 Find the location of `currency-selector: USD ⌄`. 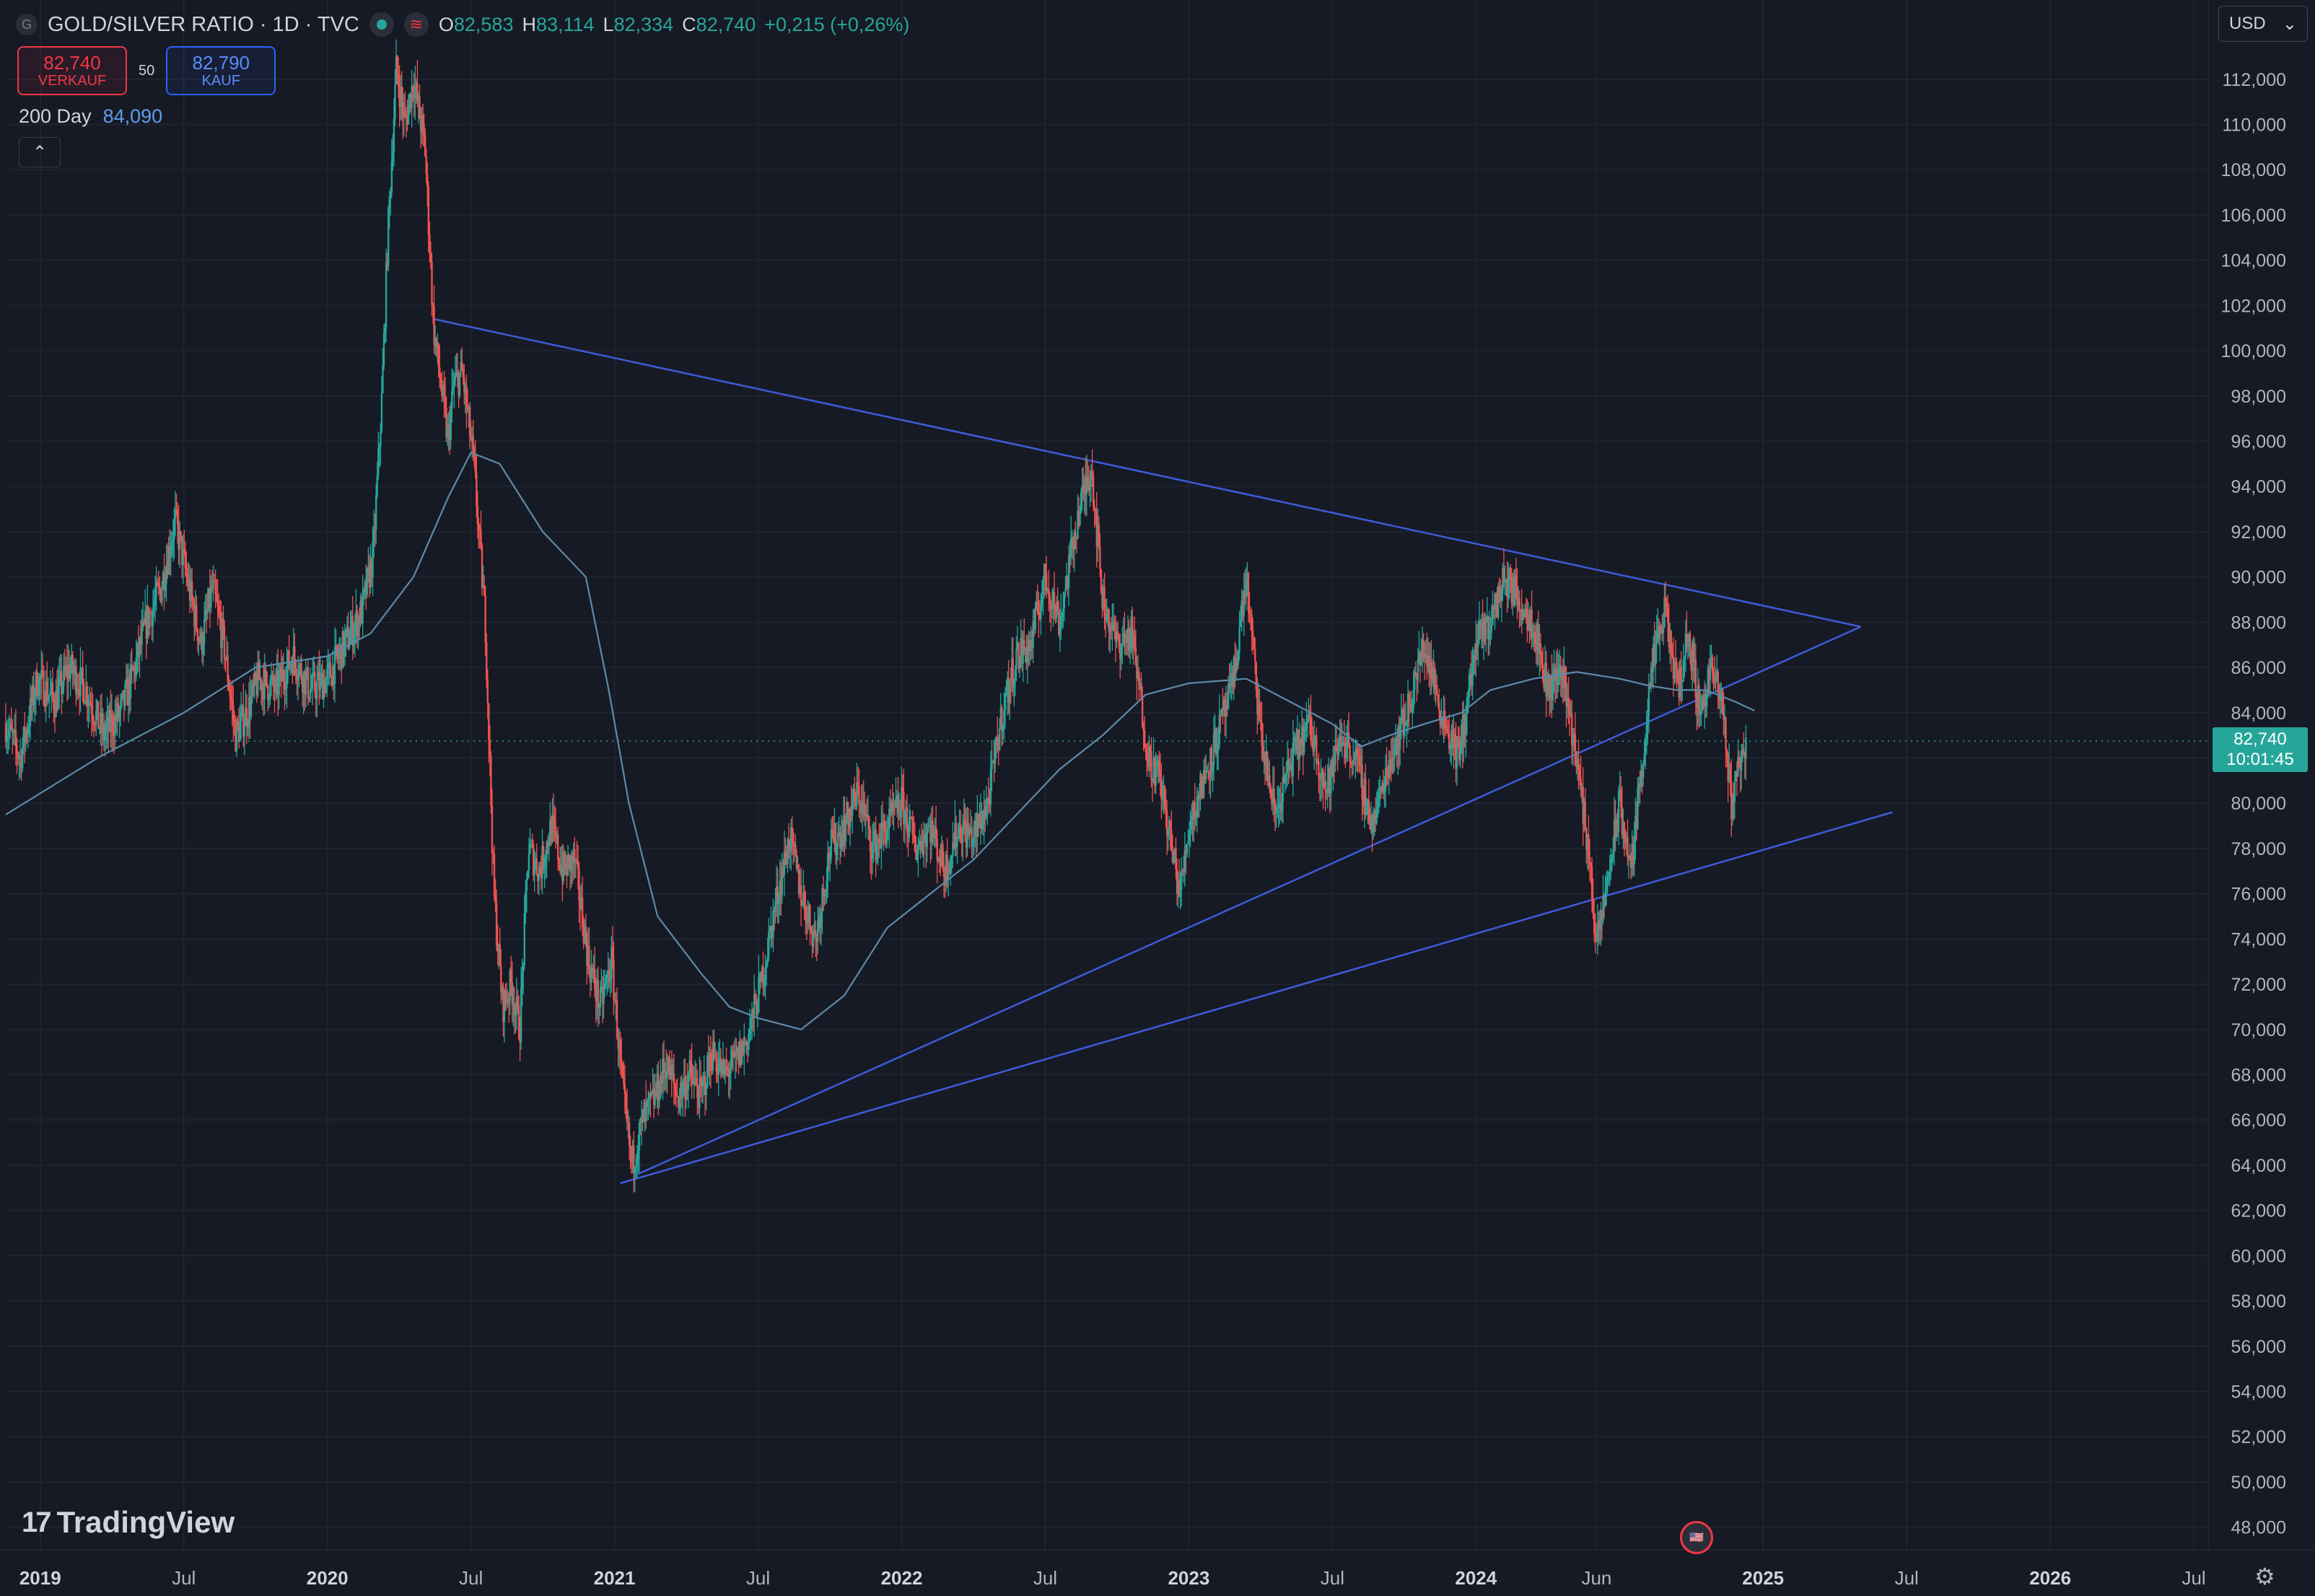

currency-selector: USD ⌄ is located at coordinates (2263, 24).